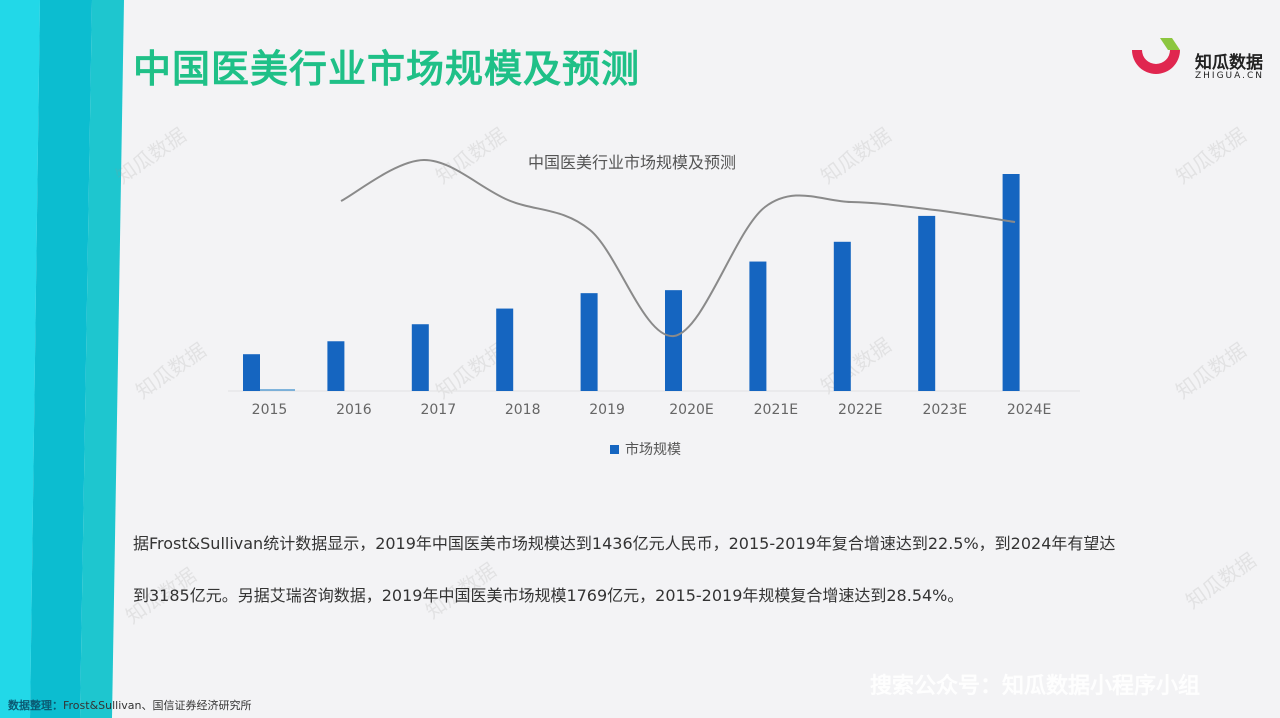 This screenshot has height=718, width=1280. I want to click on logo-name-cn: 知瓜数据, so click(1229, 63).